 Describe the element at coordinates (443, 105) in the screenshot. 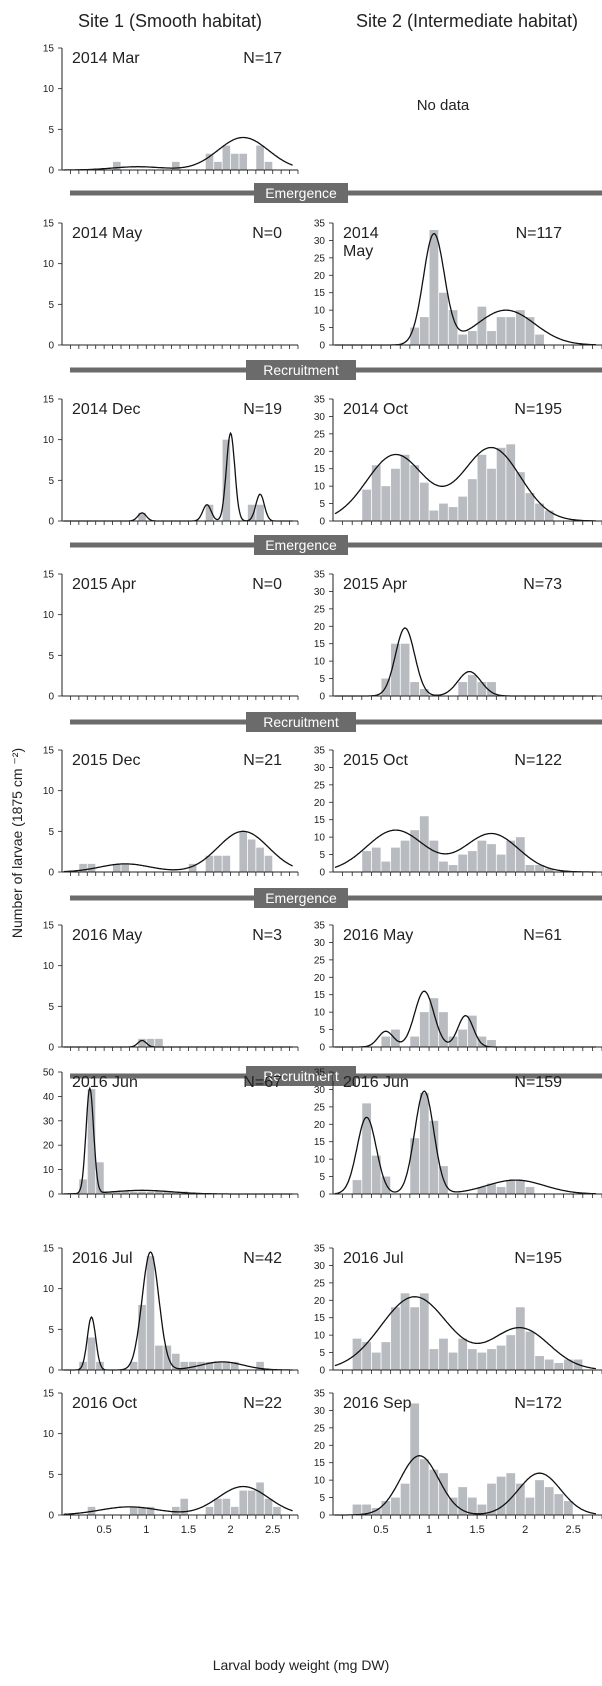

I see `no-data-label: No data` at that location.